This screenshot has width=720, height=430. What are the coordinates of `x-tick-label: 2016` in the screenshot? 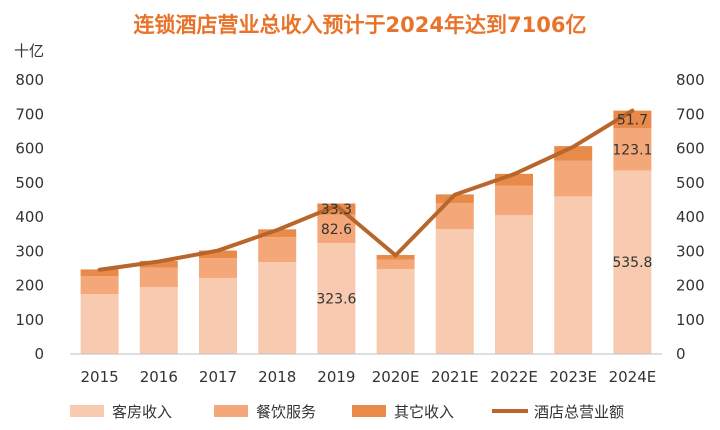 It's located at (159, 377).